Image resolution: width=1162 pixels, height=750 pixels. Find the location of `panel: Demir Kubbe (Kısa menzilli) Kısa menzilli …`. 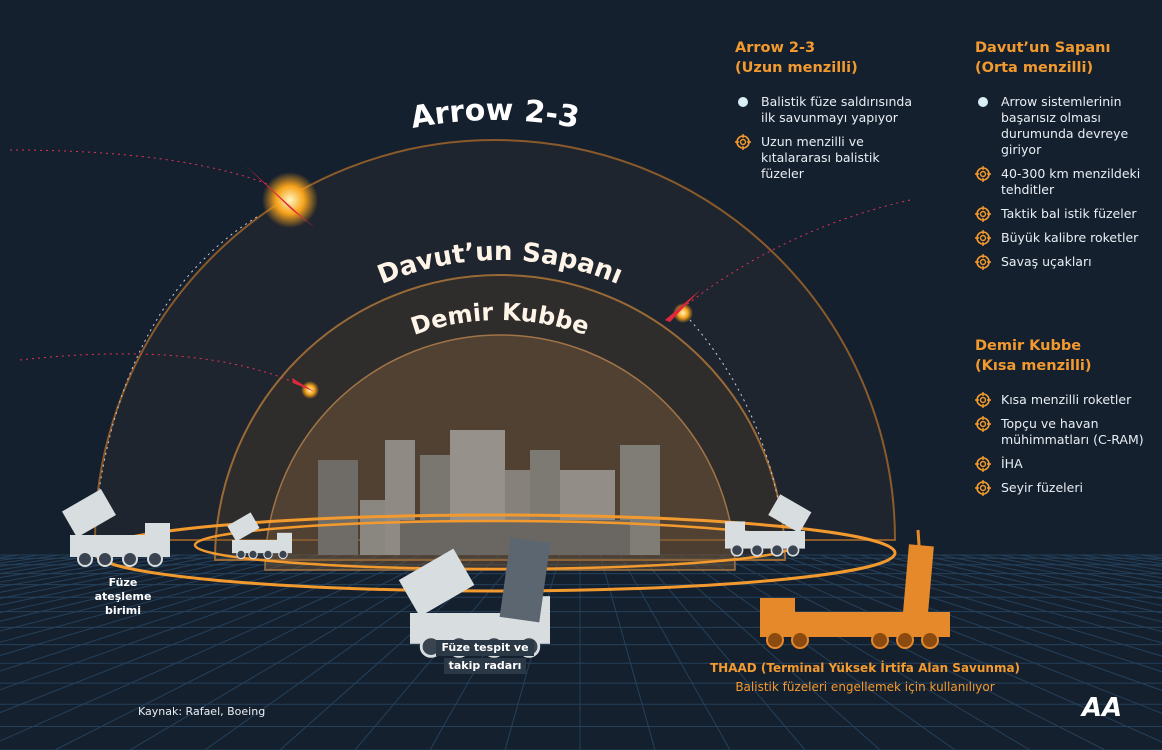

panel: Demir Kubbe (Kısa menzilli) Kısa menzilli … is located at coordinates (1065, 420).